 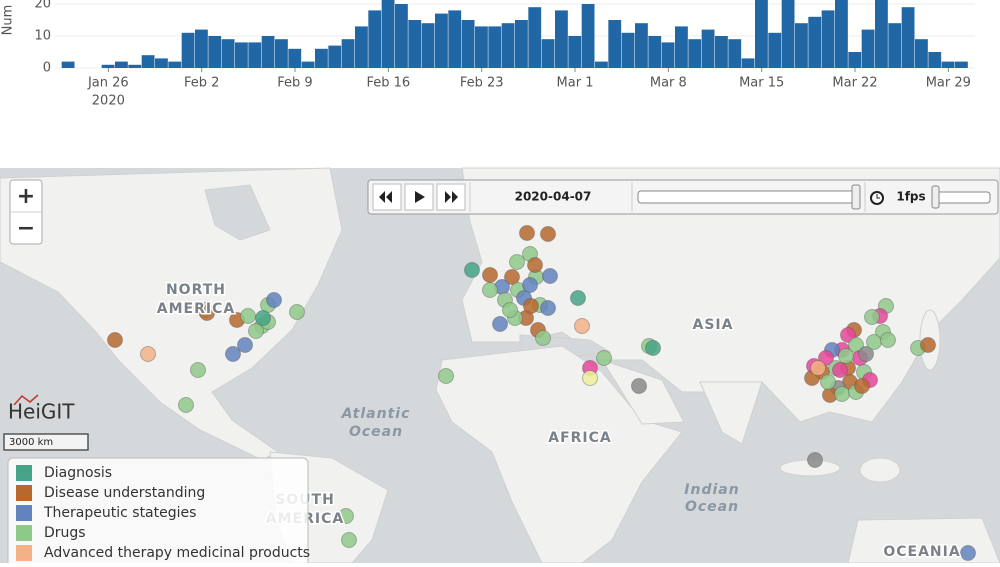 I want to click on speed-slider, so click(x=961, y=197).